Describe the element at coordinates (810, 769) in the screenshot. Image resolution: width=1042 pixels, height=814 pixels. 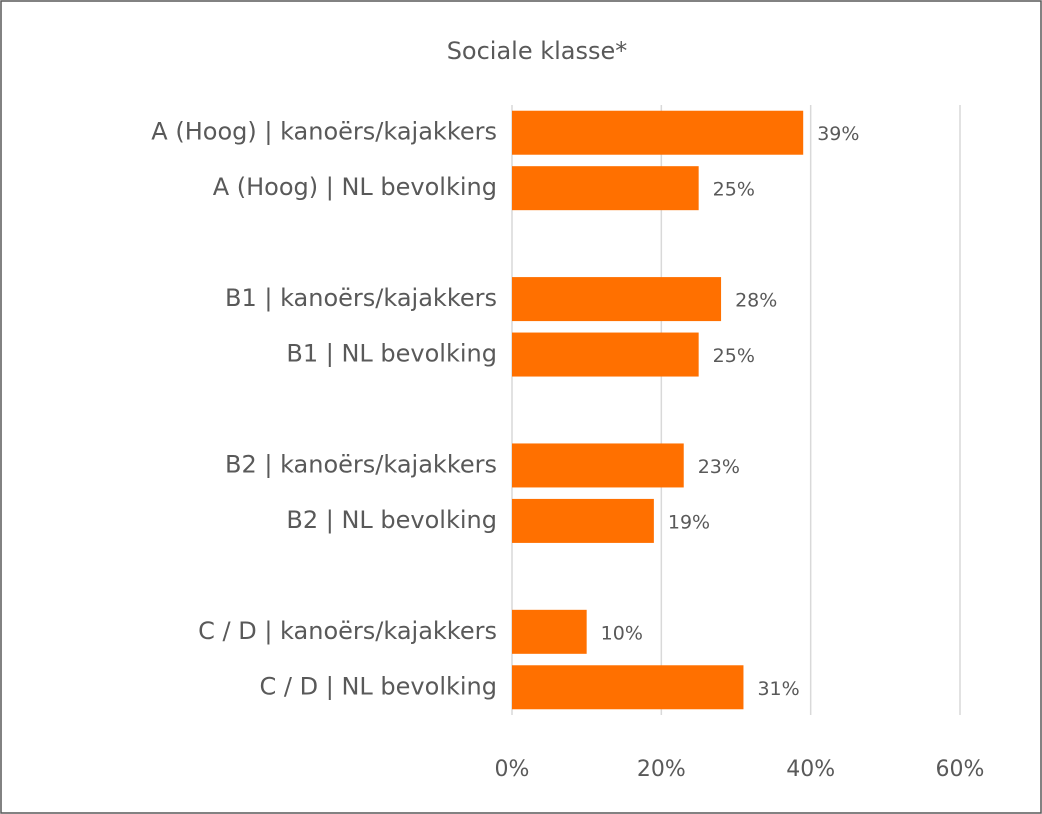
I see `x-tick-label: 40%` at that location.